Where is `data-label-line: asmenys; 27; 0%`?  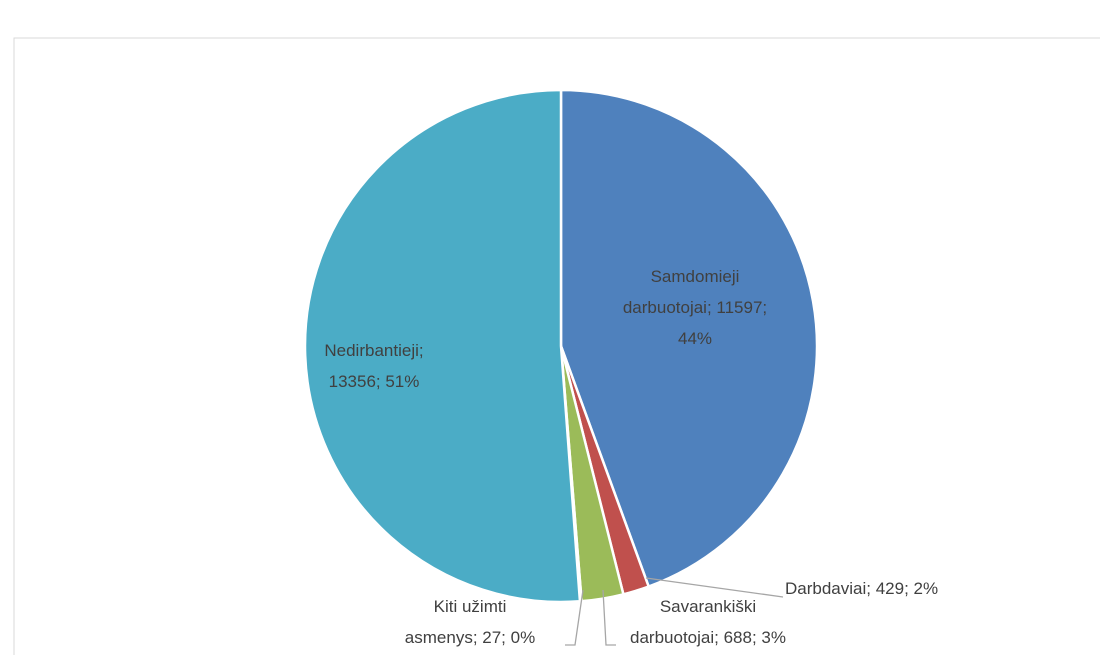
data-label-line: asmenys; 27; 0% is located at coordinates (470, 637).